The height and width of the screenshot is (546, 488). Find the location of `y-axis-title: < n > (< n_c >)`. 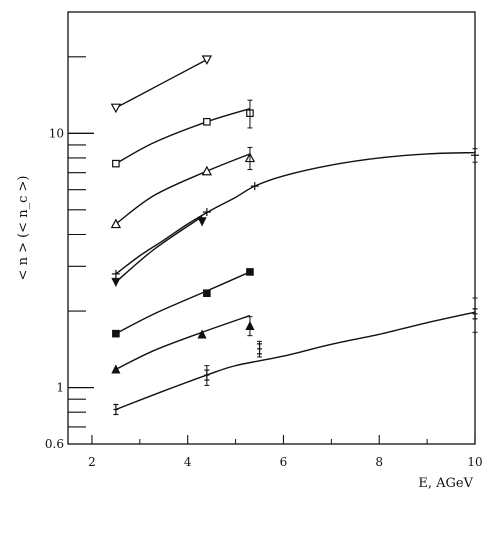

y-axis-title: < n > (< n_c >) is located at coordinates (23, 228).